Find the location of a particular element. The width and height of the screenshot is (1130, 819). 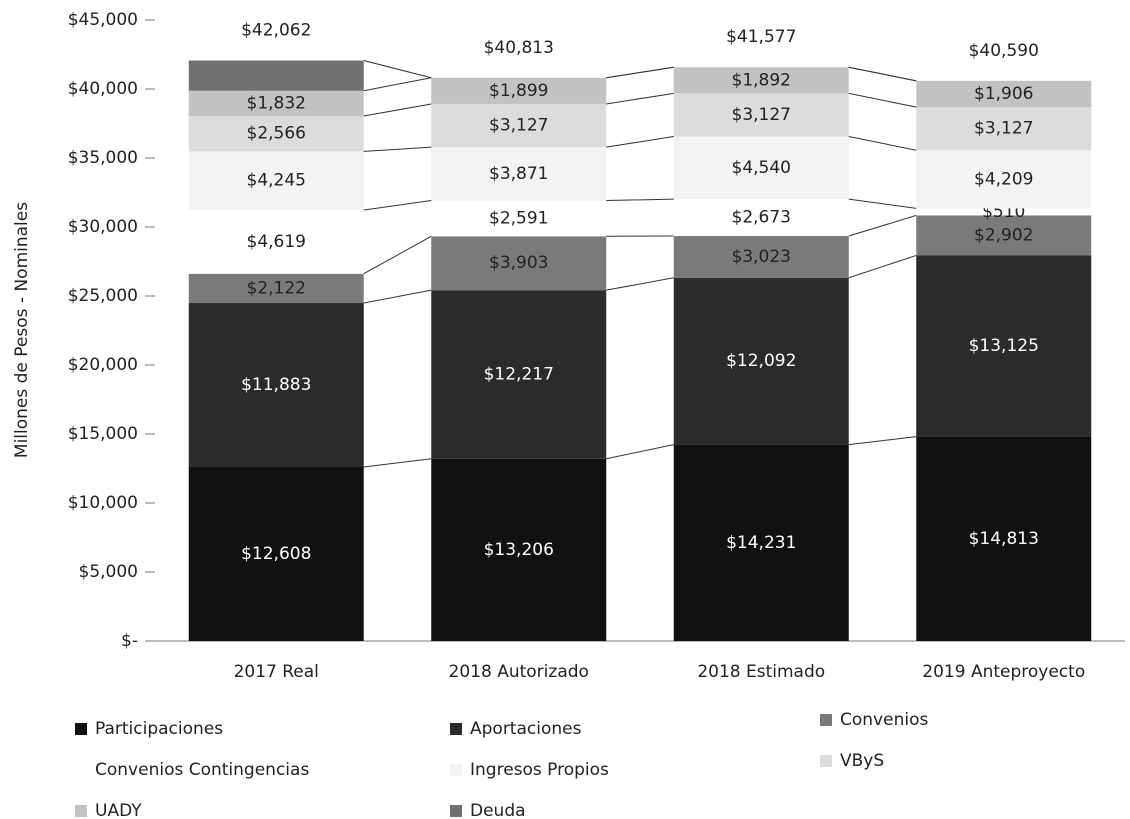

data-label: $3,871 is located at coordinates (518, 174).